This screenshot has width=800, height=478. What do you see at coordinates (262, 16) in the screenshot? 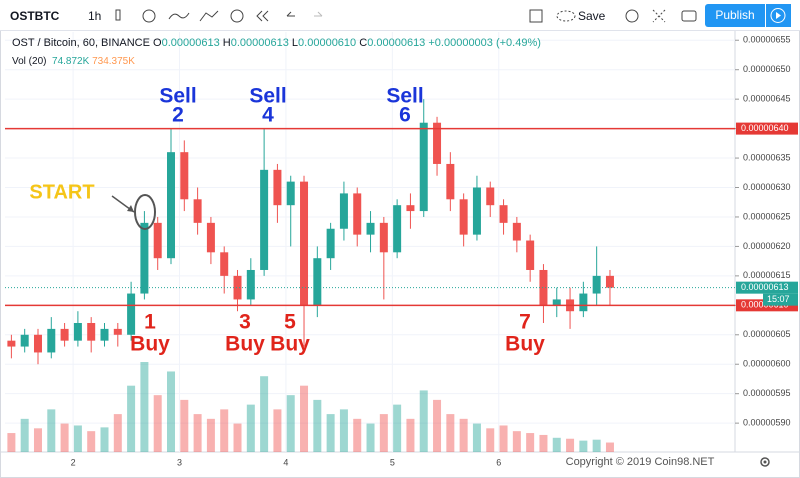
I see `replay-icon` at bounding box center [262, 16].